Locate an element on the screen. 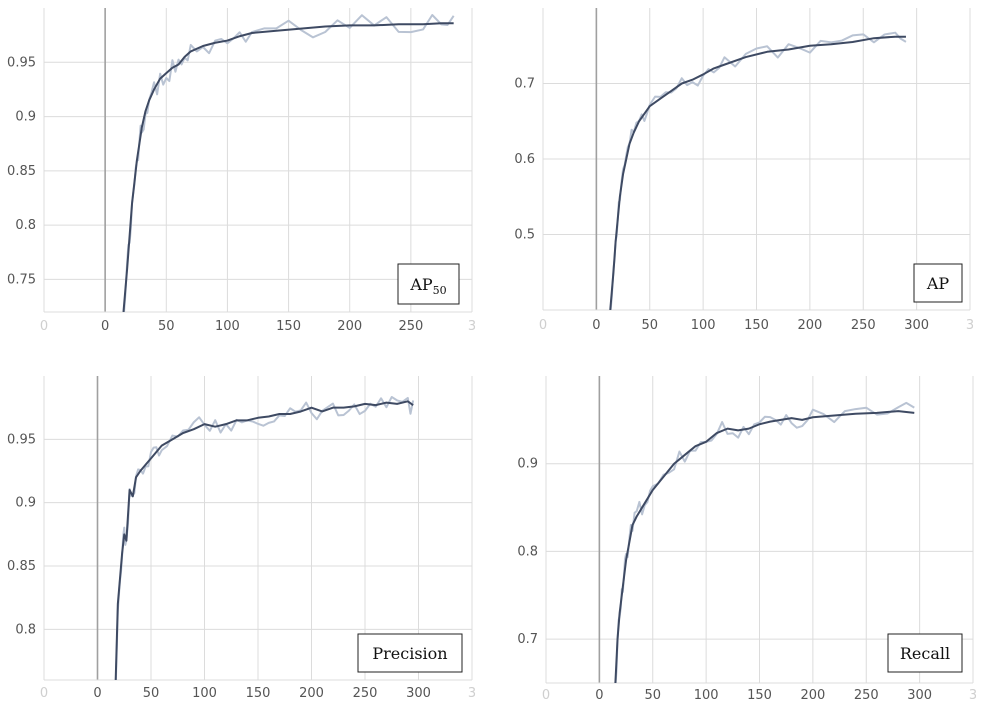 This screenshot has height=718, width=986. legend-label-main: Recall is located at coordinates (925, 653).